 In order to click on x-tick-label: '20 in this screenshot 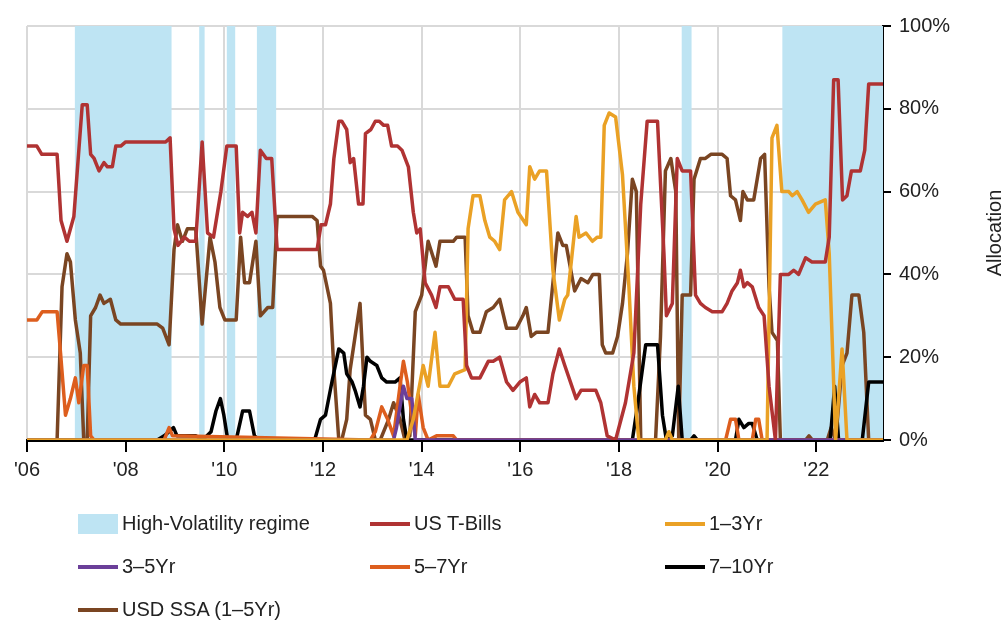, I will do `click(717, 468)`.